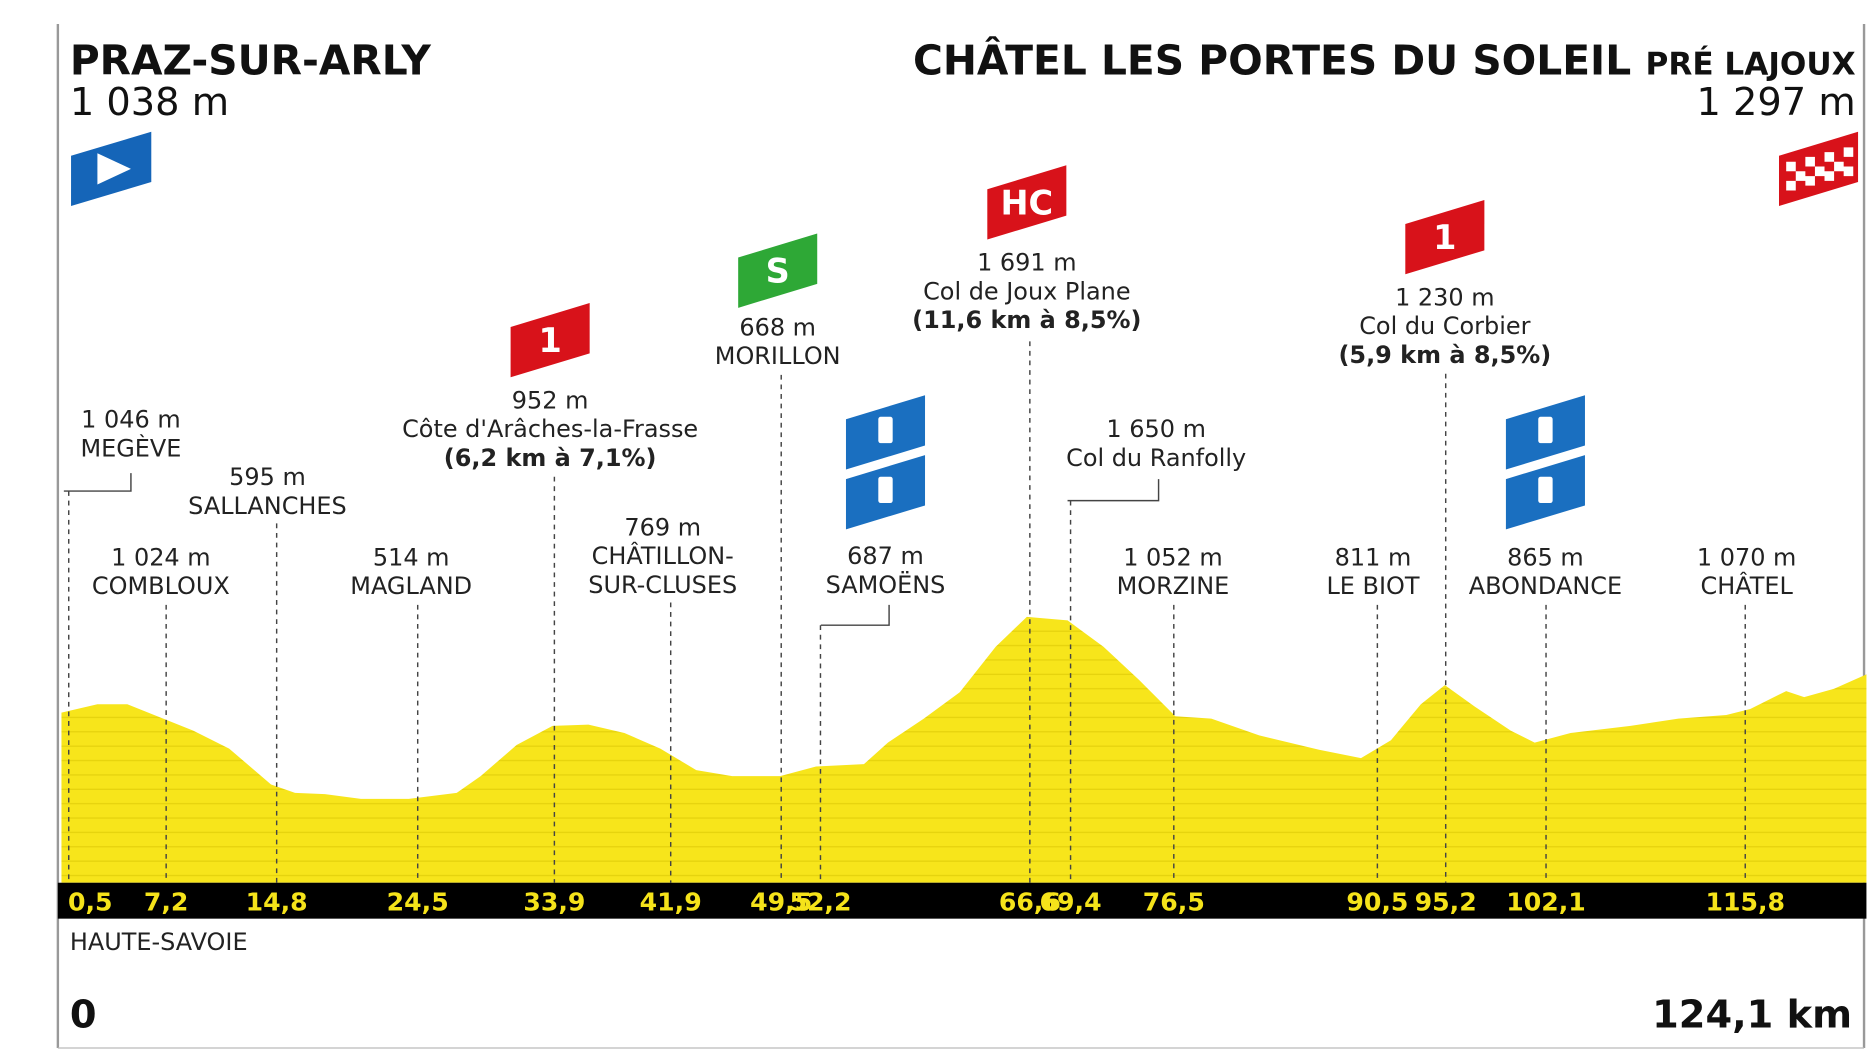 Image resolution: width=1874 pixels, height=1054 pixels. What do you see at coordinates (885, 556) in the screenshot?
I see `waypoint-label: 687 m` at bounding box center [885, 556].